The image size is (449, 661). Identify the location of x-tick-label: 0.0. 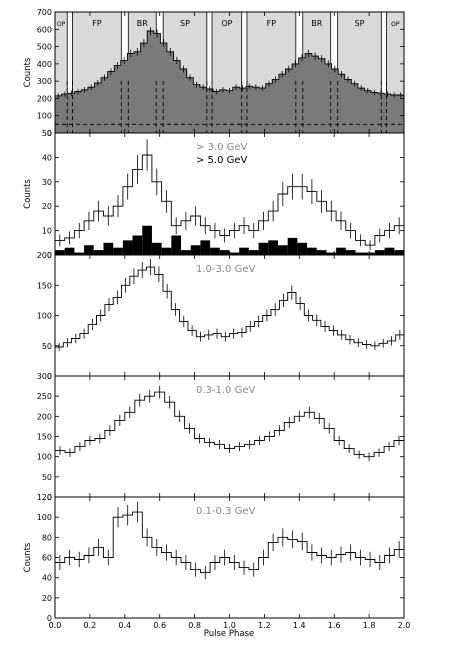
(55, 625).